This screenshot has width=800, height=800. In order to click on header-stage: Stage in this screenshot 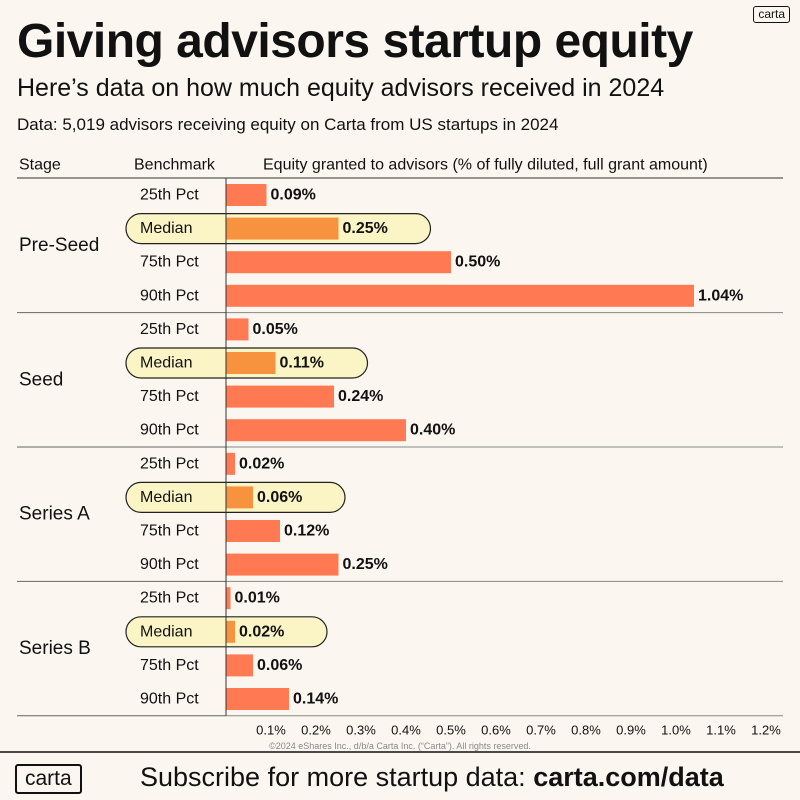, I will do `click(40, 165)`.